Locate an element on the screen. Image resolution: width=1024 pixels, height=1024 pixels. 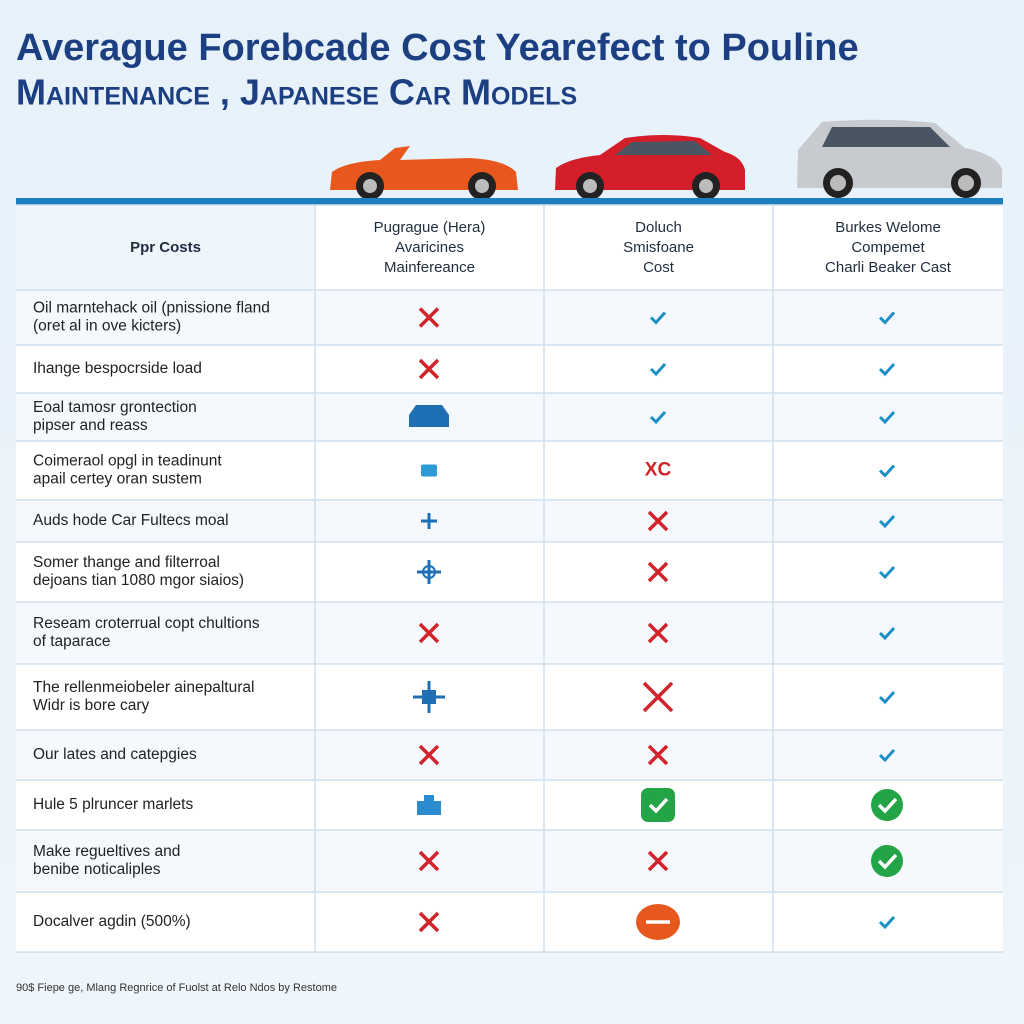
column-header: Burkes Welome is located at coordinates (888, 227).